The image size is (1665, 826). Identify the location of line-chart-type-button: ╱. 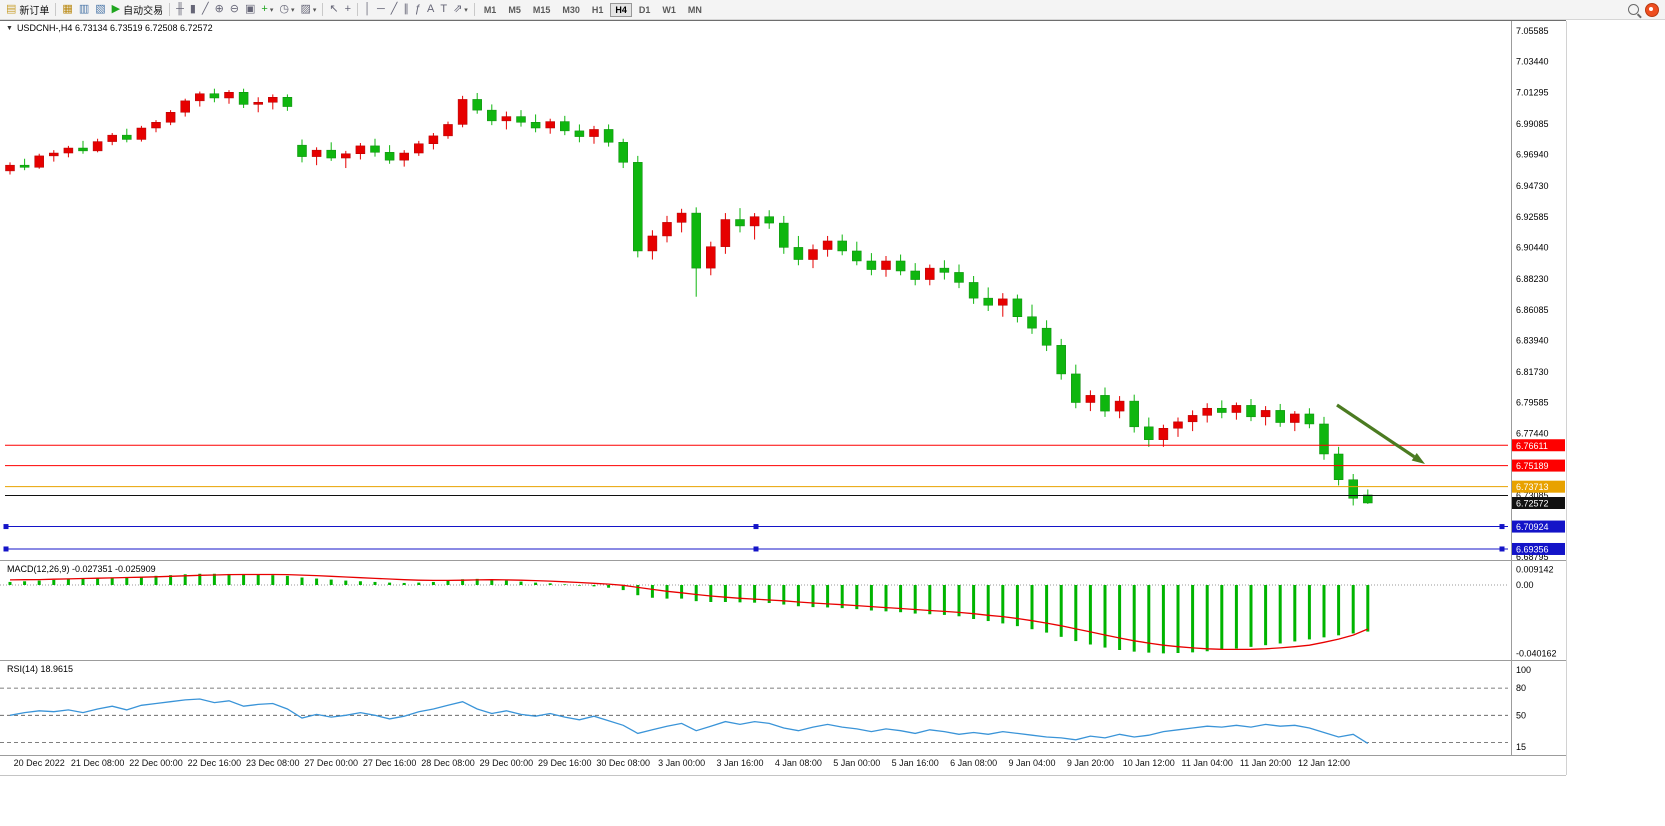
(205, 10).